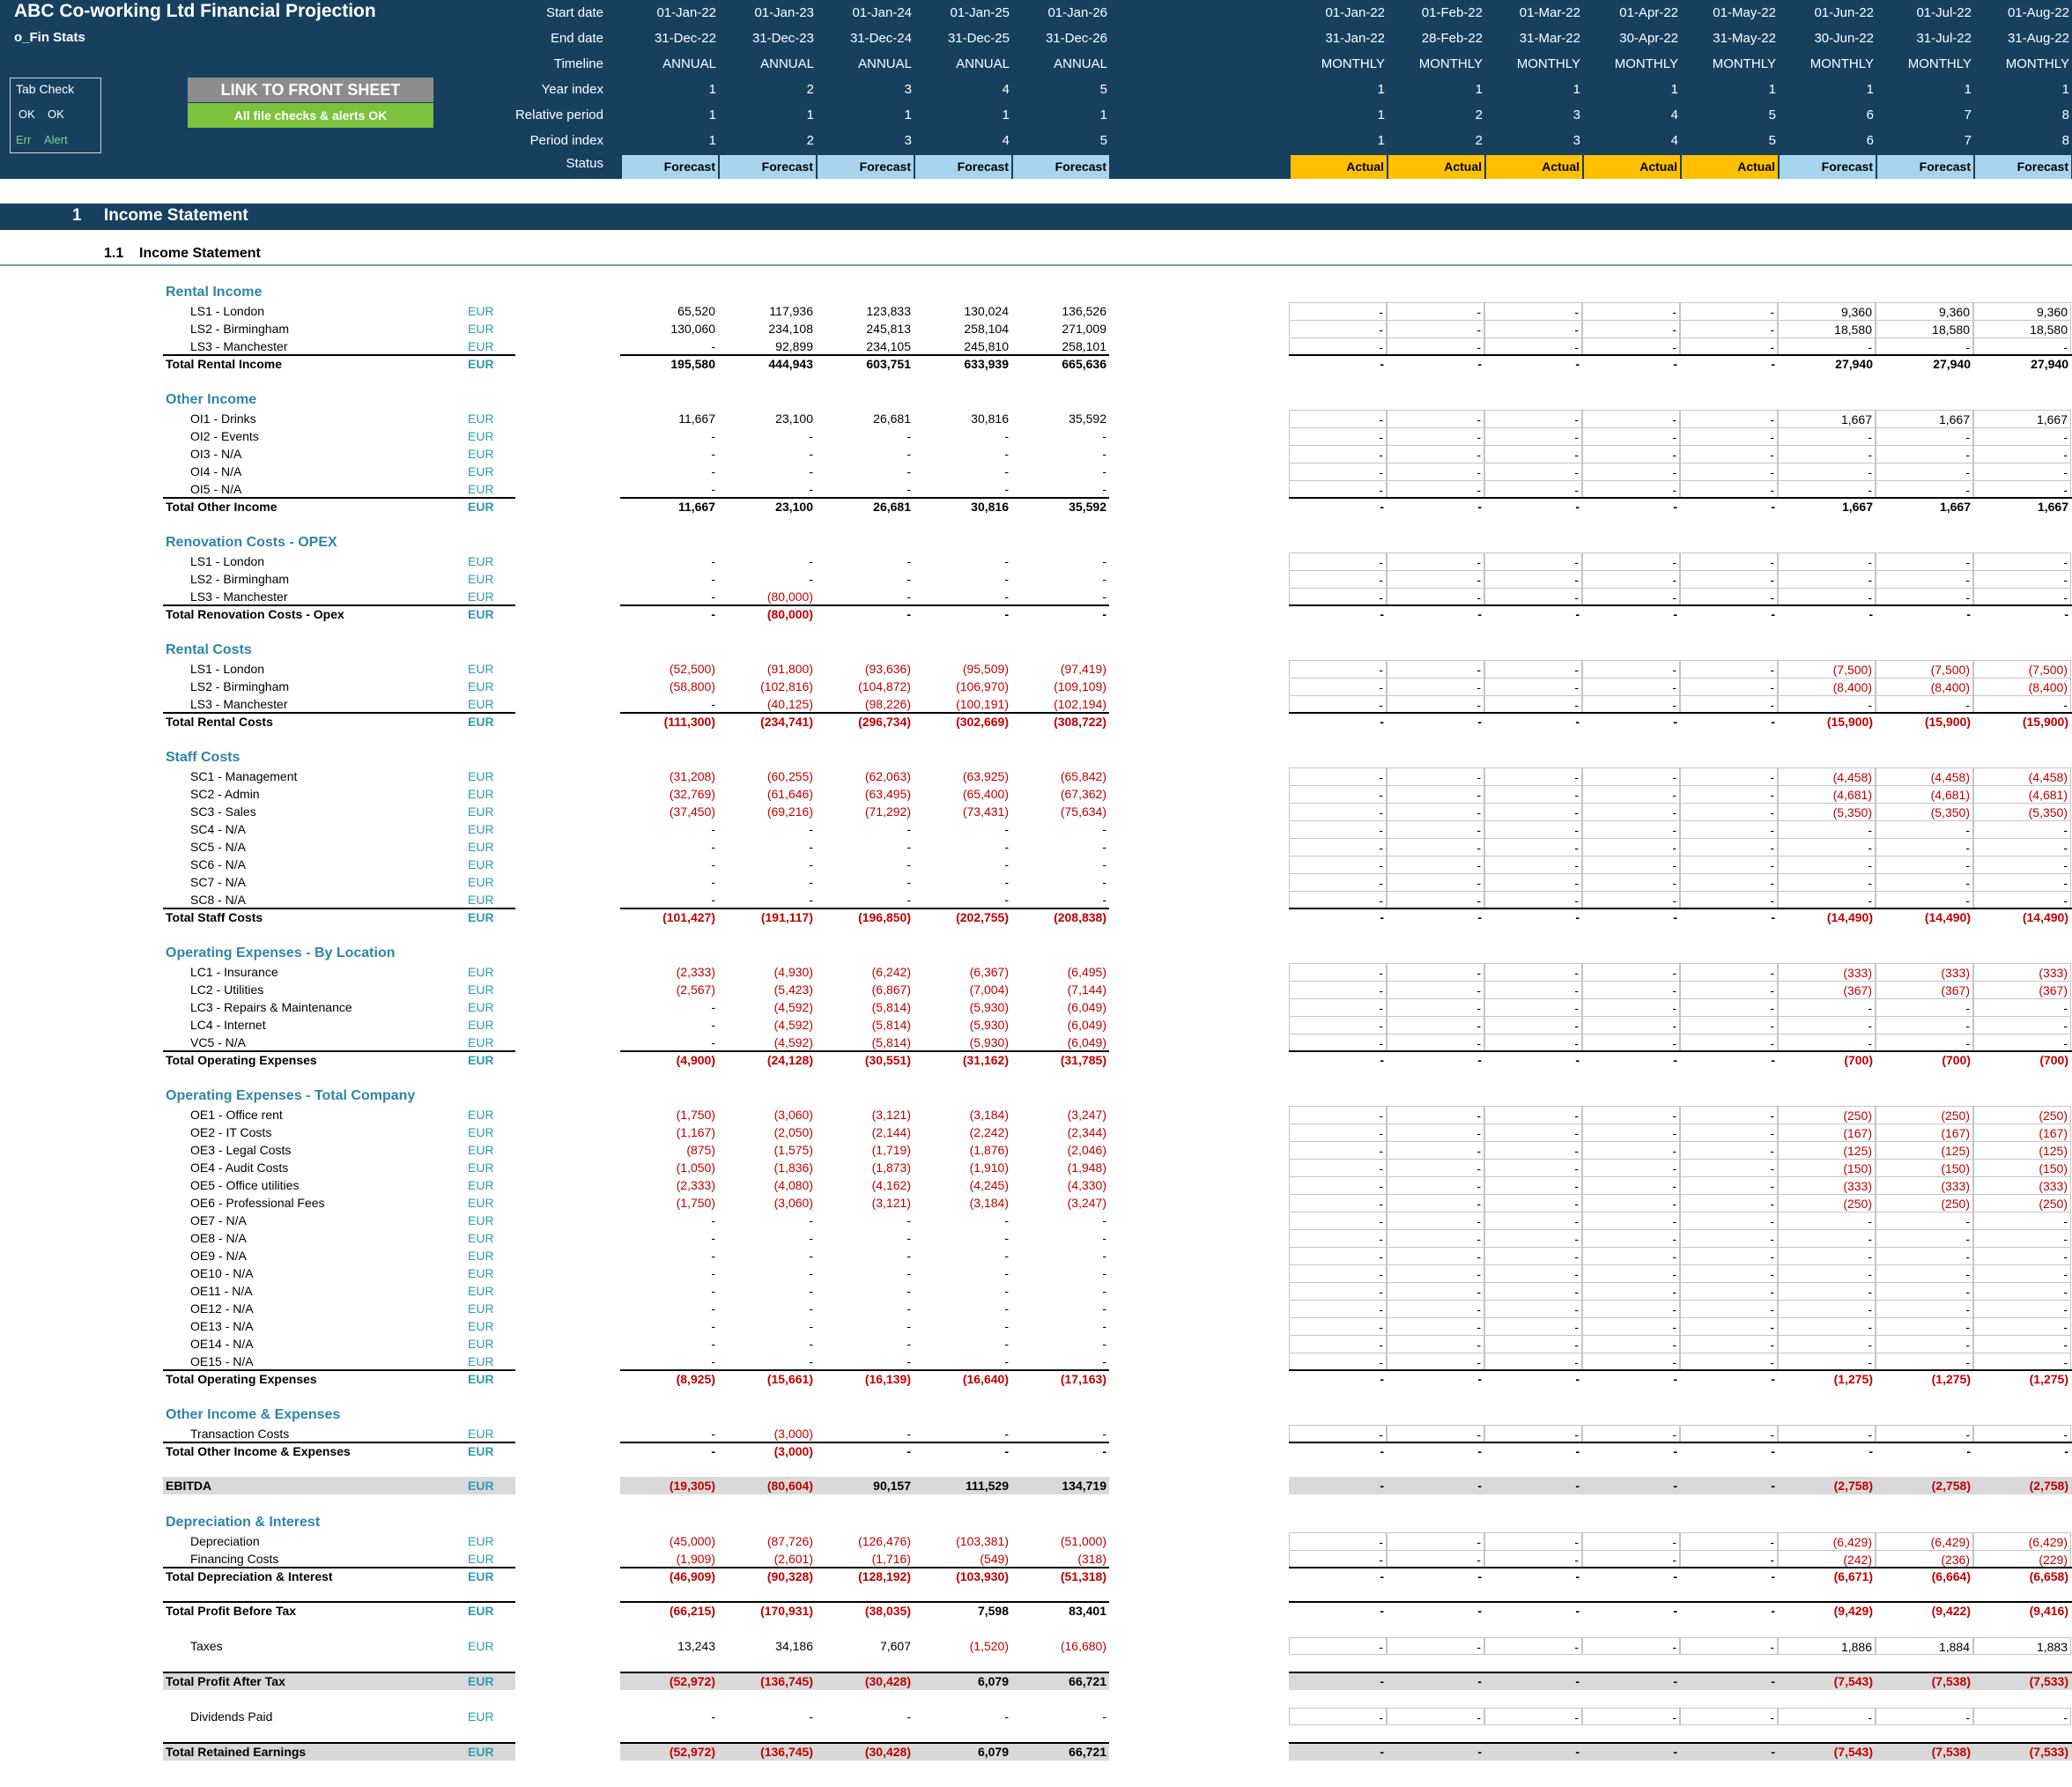  Describe the element at coordinates (982, 1541) in the screenshot. I see `annual-value: (103,381)` at that location.